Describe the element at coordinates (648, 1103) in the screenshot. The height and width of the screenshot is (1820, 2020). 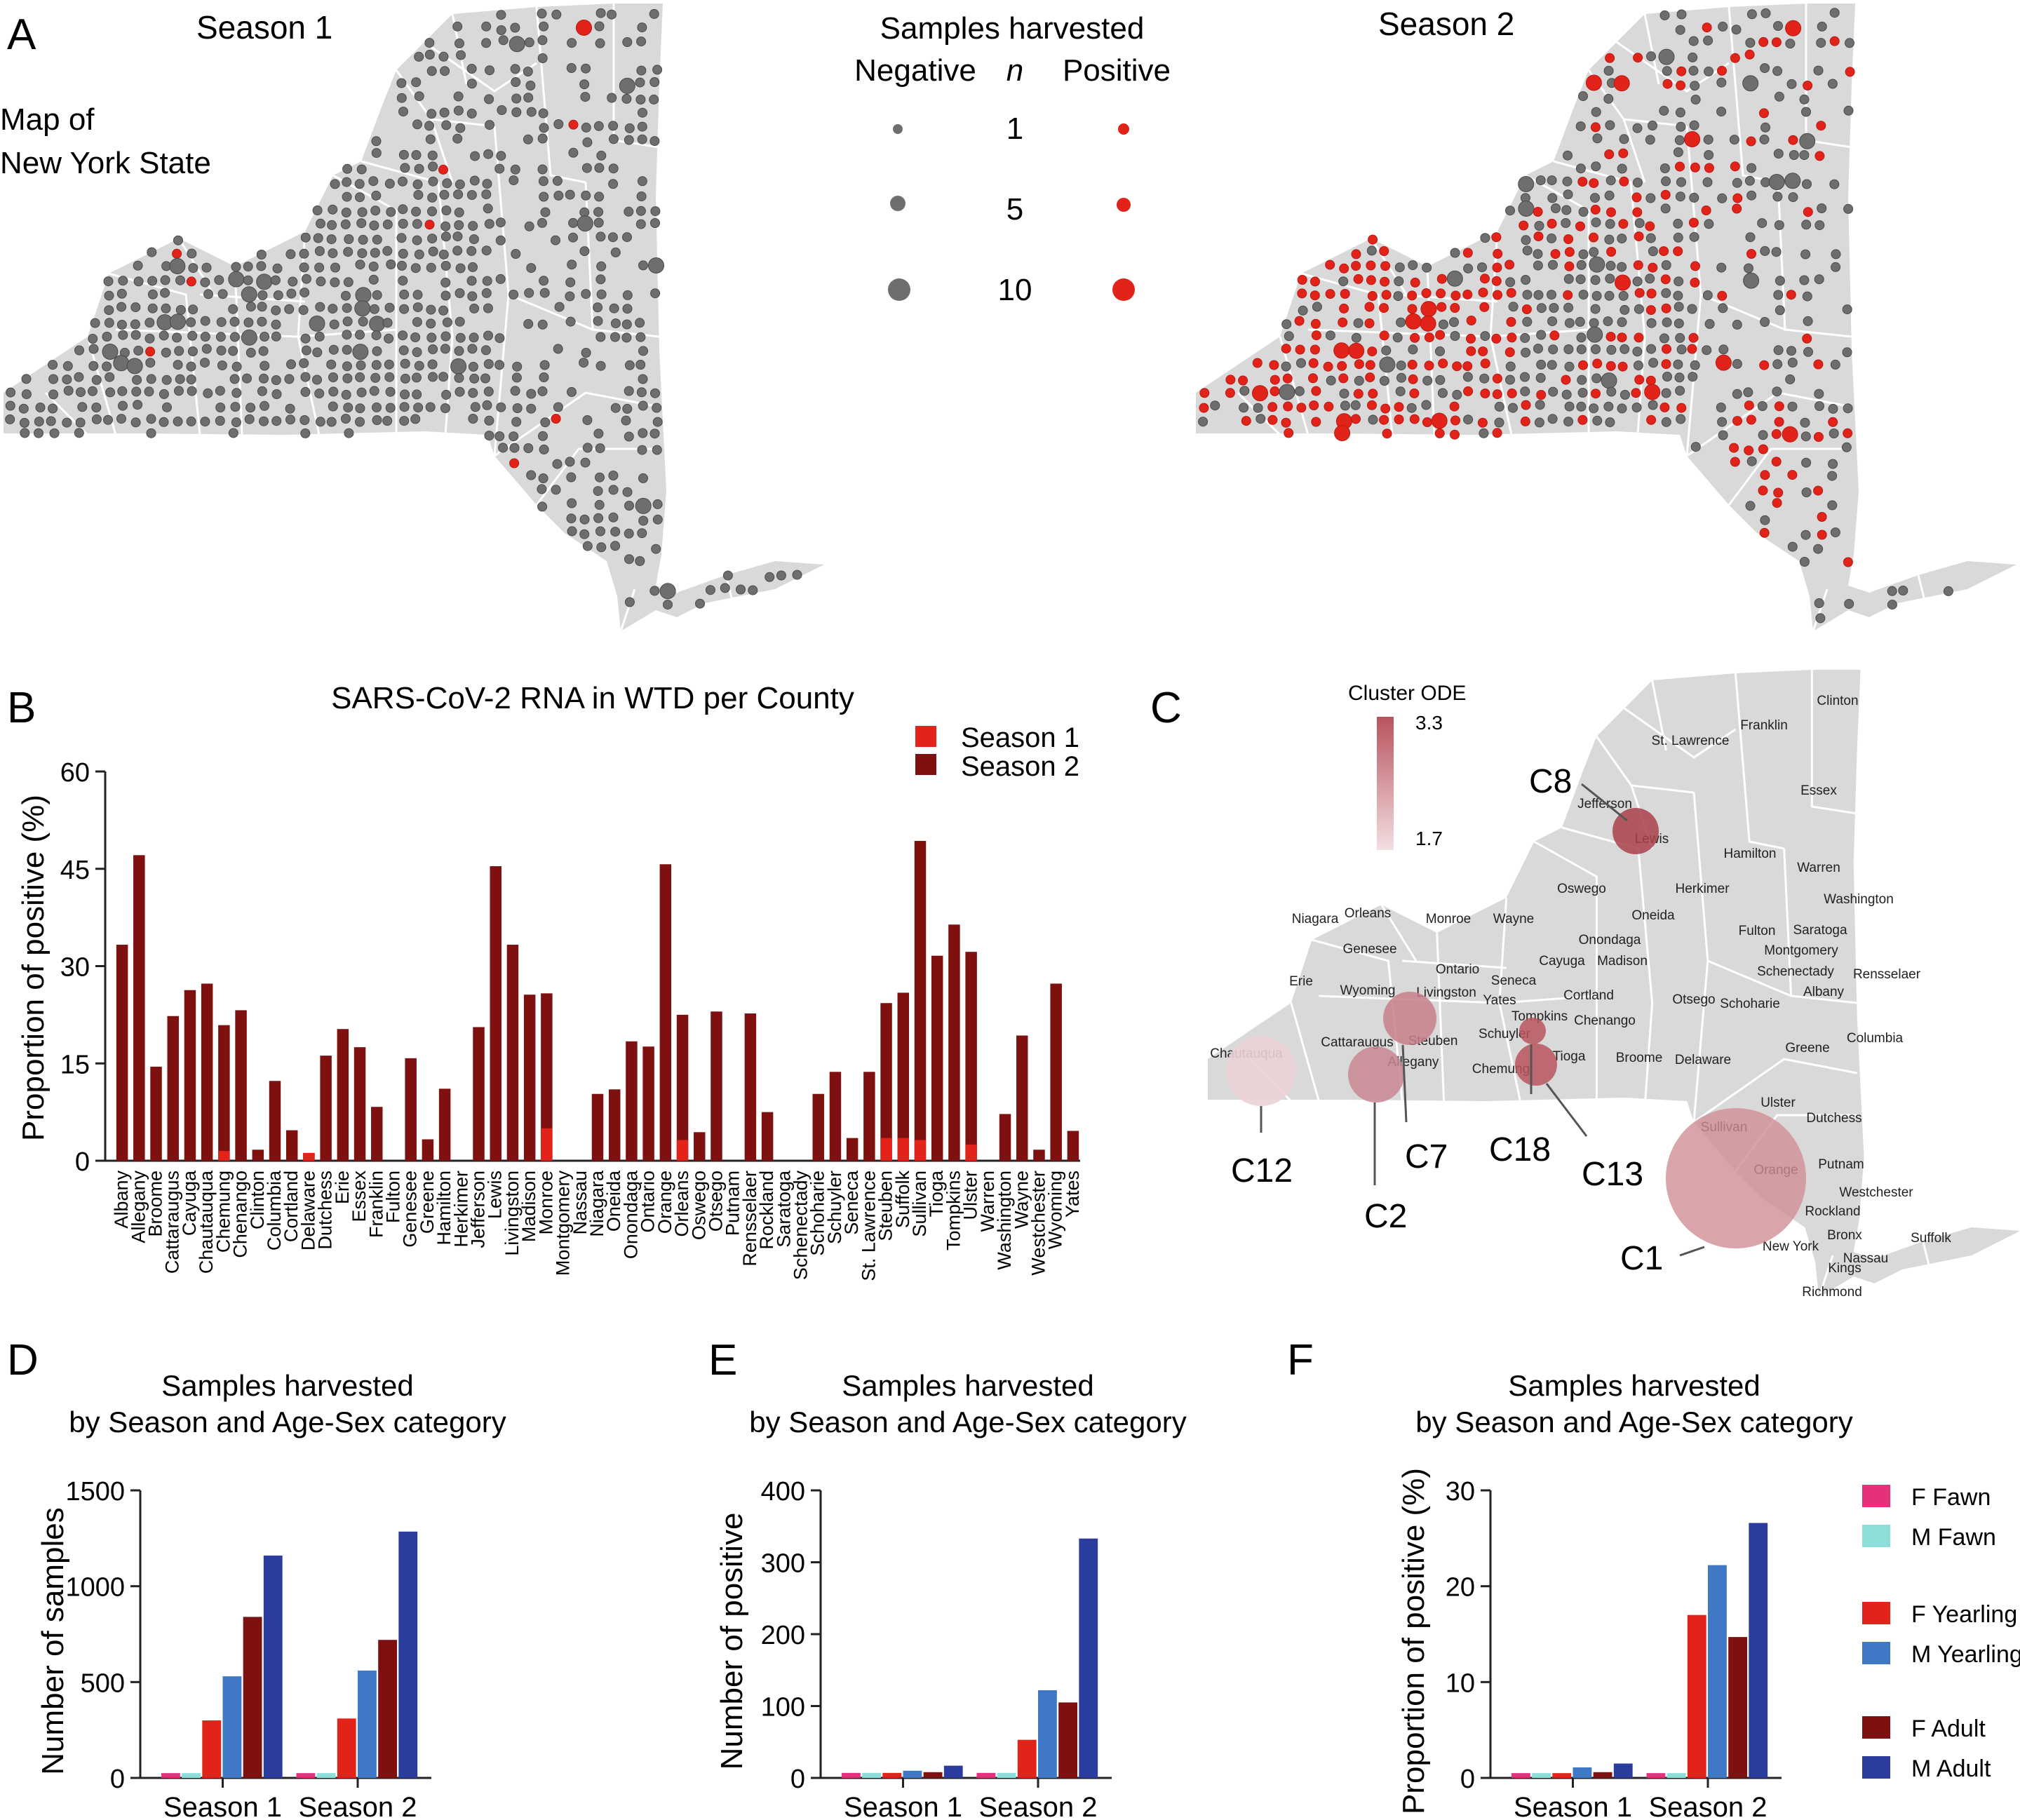
I see `bar-season2-ontario` at that location.